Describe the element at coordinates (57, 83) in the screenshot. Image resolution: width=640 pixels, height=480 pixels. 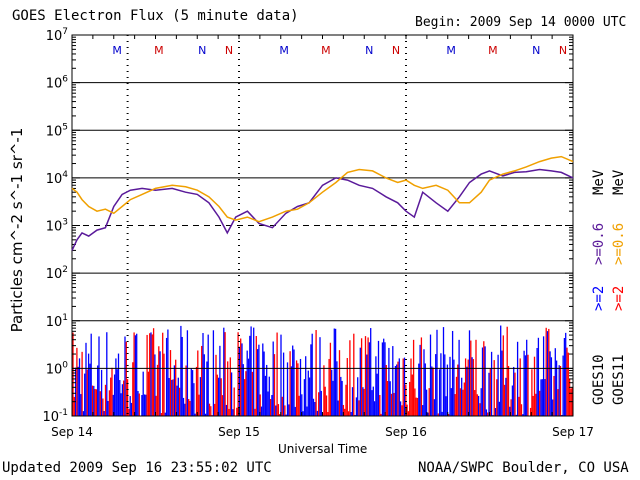
I see `y-tick-label: 10⁶` at that location.